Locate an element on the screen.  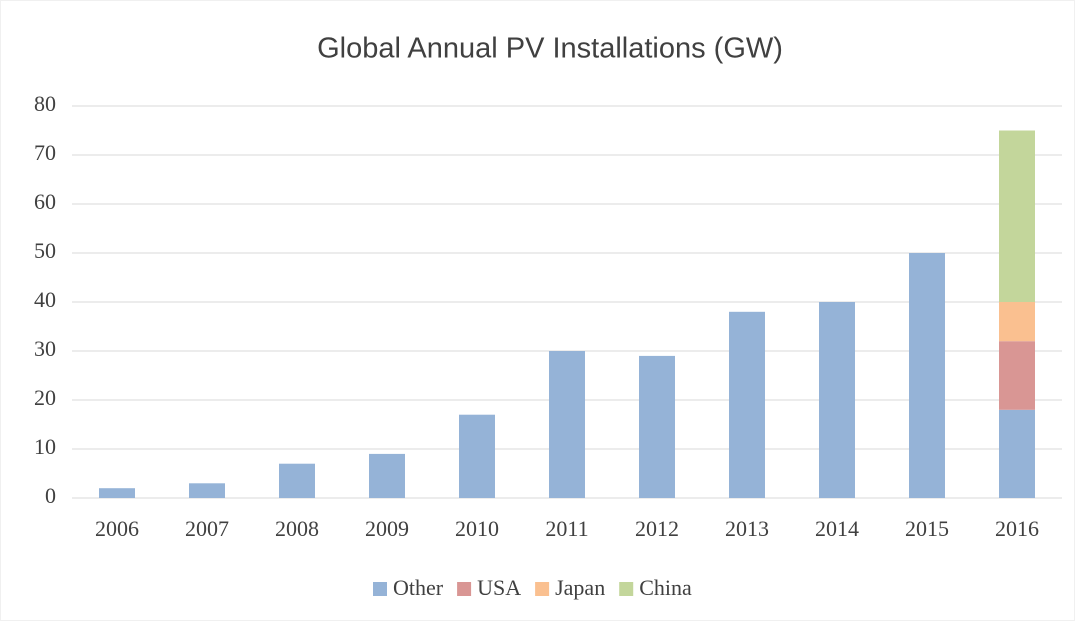
x-tick-label: 2013 is located at coordinates (747, 528).